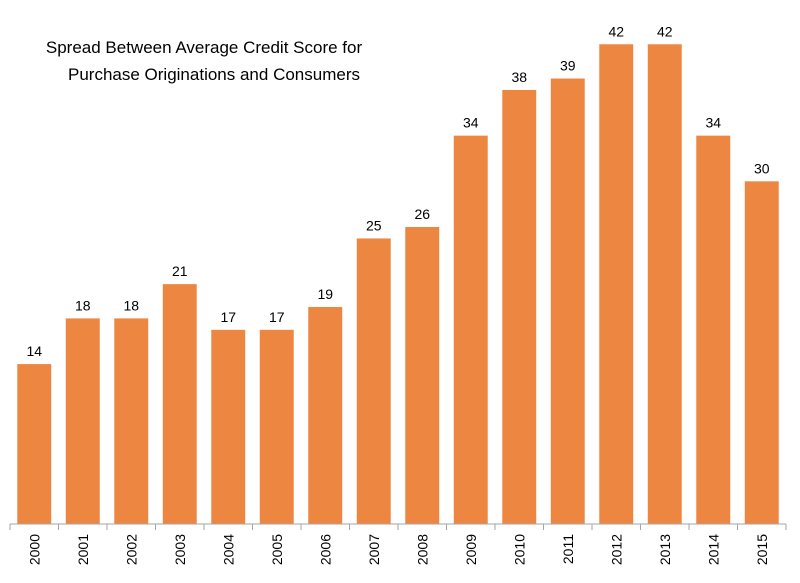  Describe the element at coordinates (228, 317) in the screenshot. I see `data-label-2004: 17` at that location.